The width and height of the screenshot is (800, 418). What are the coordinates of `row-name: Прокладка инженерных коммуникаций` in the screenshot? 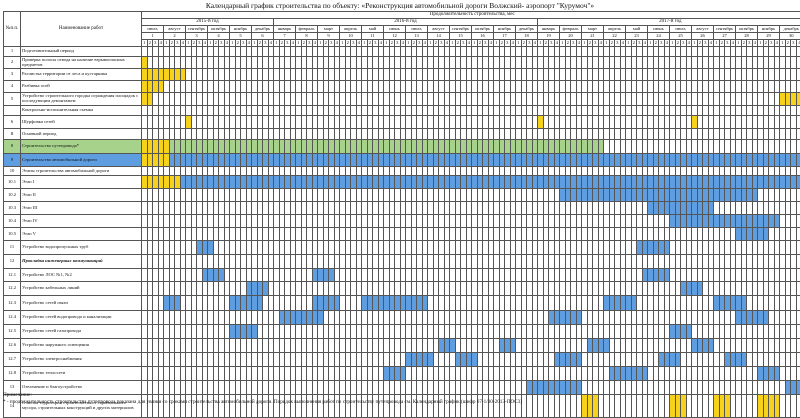 It's located at (81, 262).